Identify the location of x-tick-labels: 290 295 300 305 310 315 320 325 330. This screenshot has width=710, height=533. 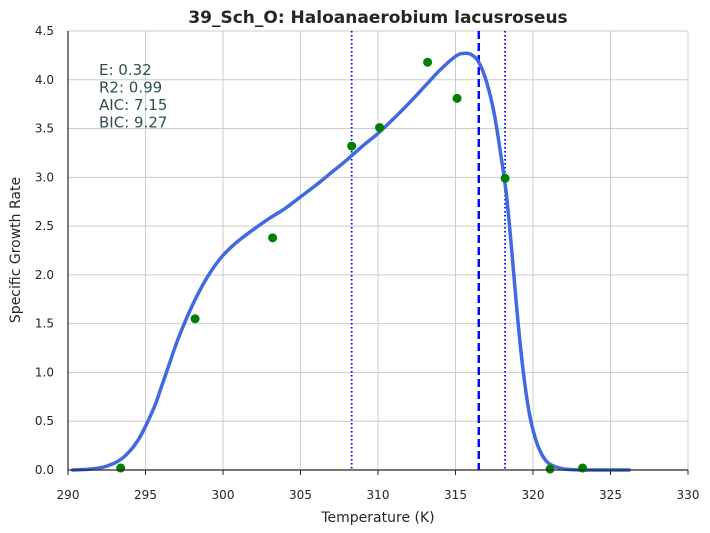
(378, 495).